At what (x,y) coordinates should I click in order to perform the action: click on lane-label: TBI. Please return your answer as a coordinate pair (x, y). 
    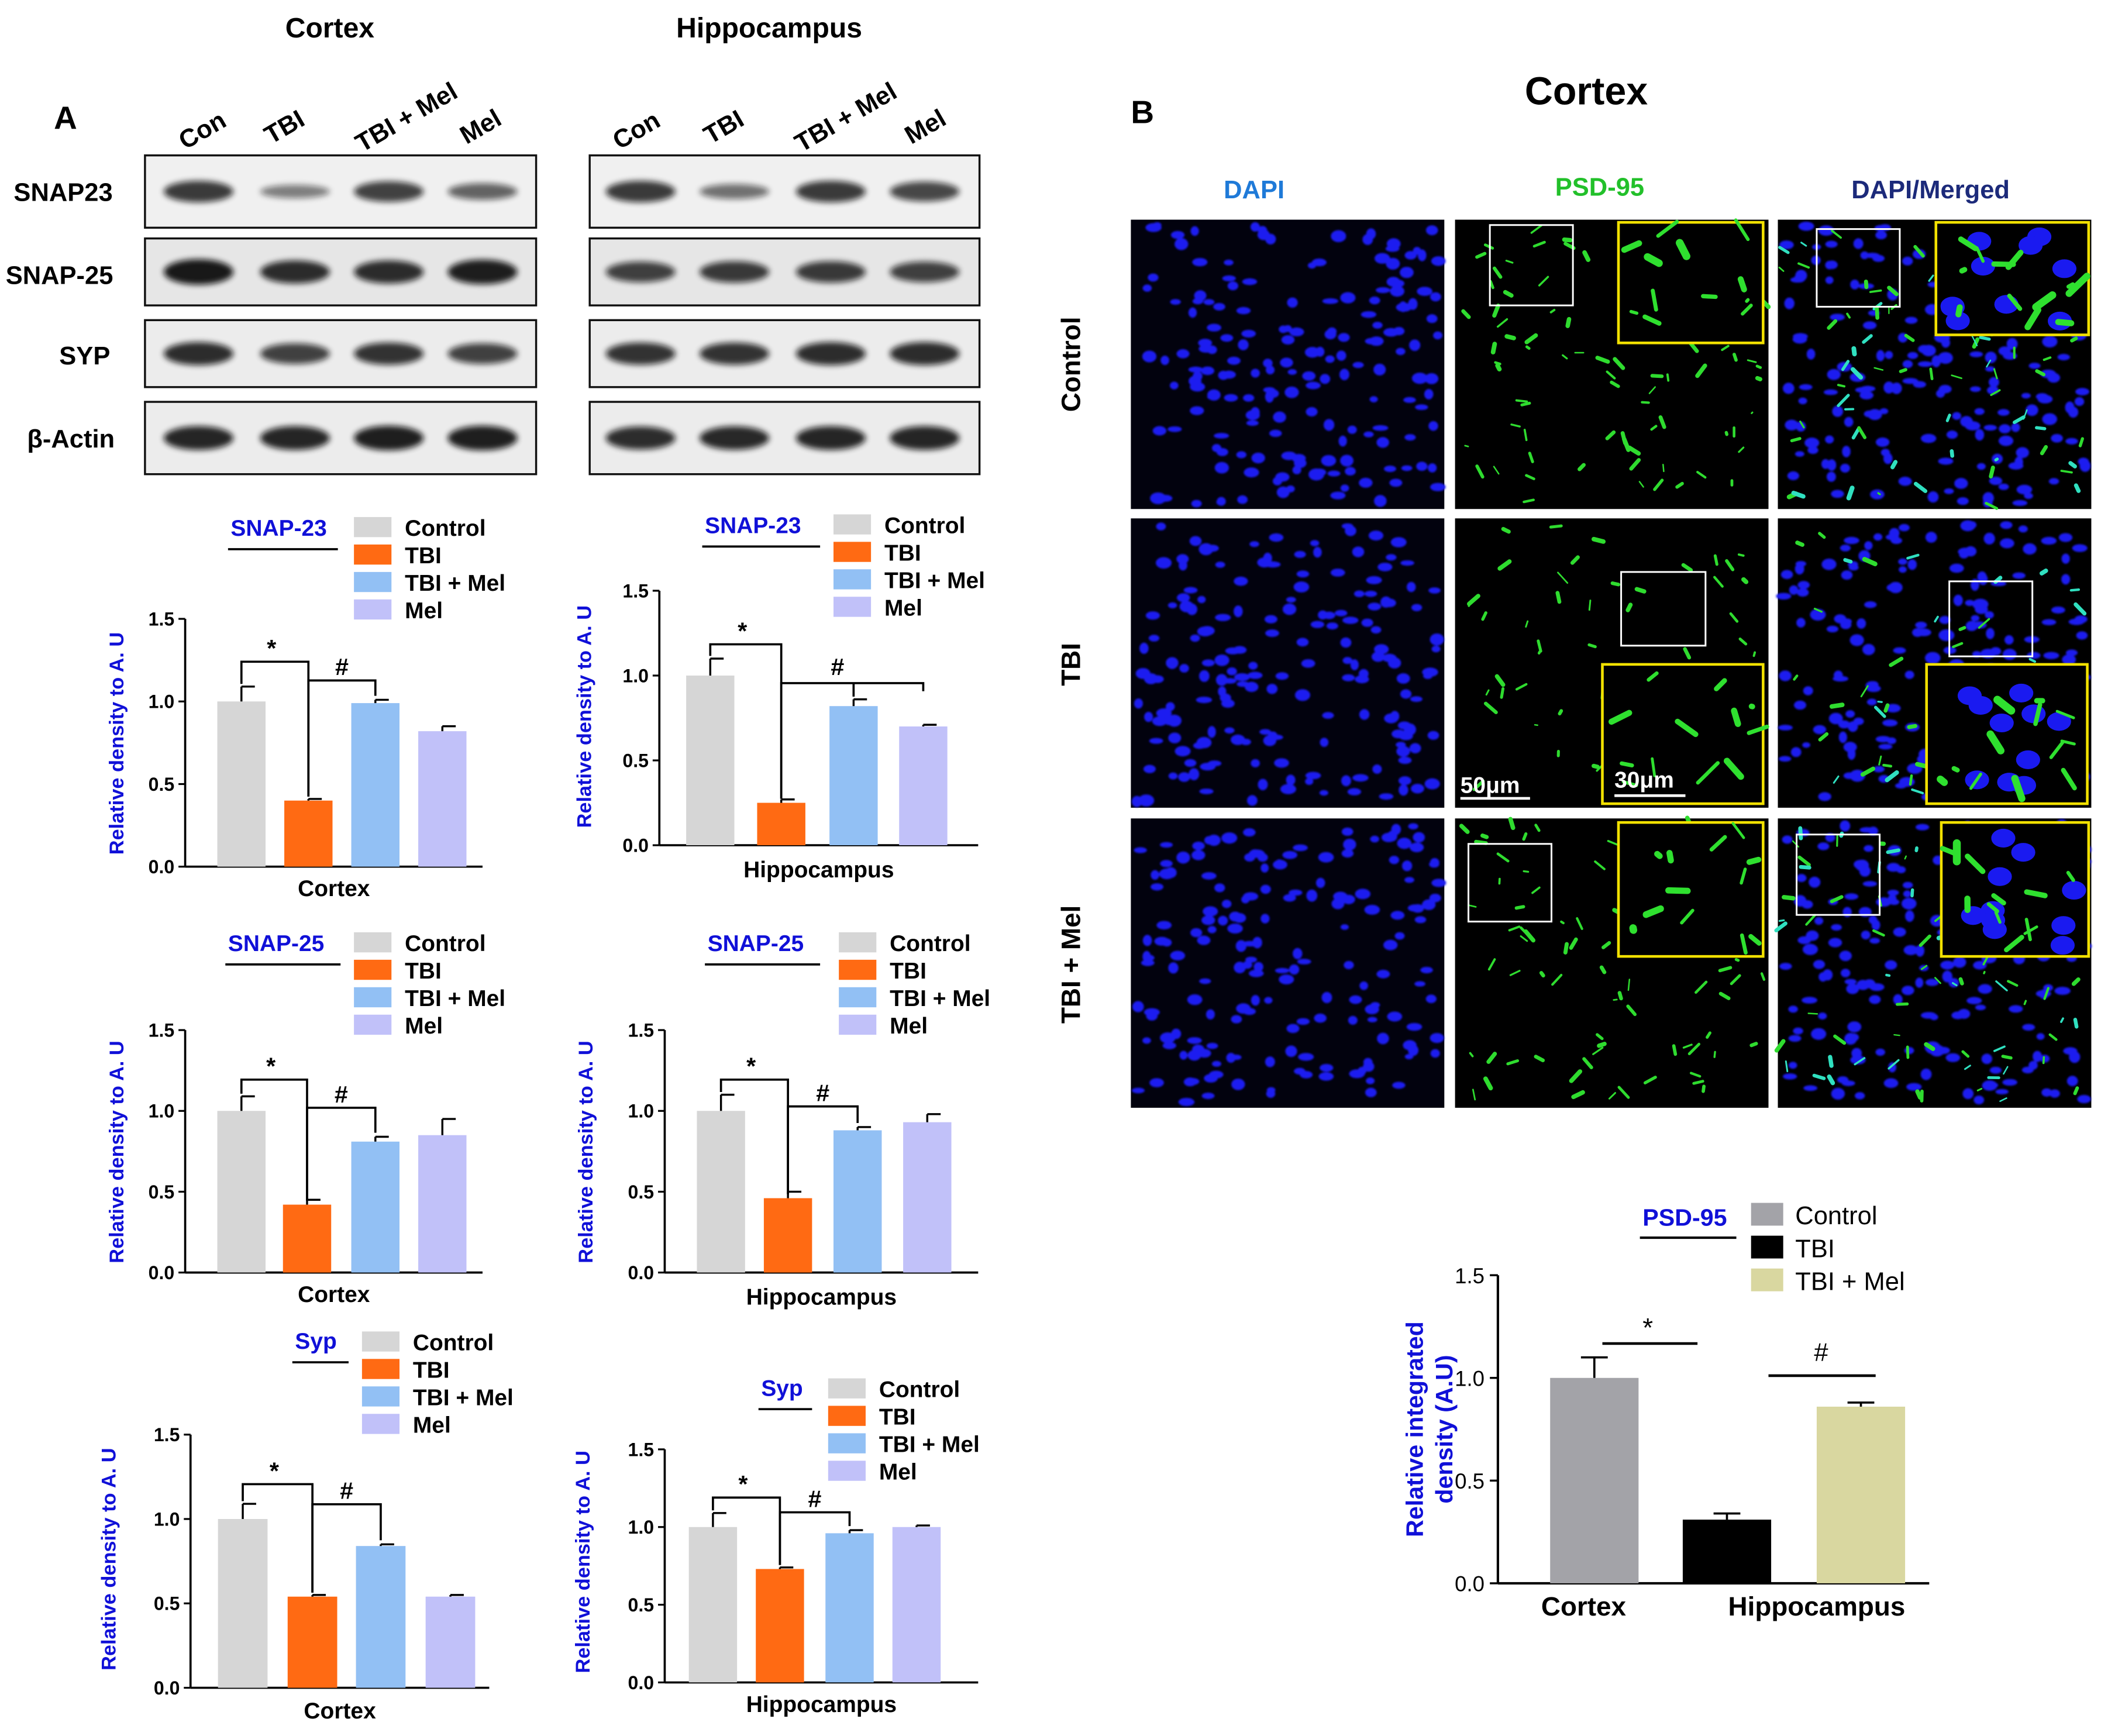
    Looking at the image, I should click on (284, 127).